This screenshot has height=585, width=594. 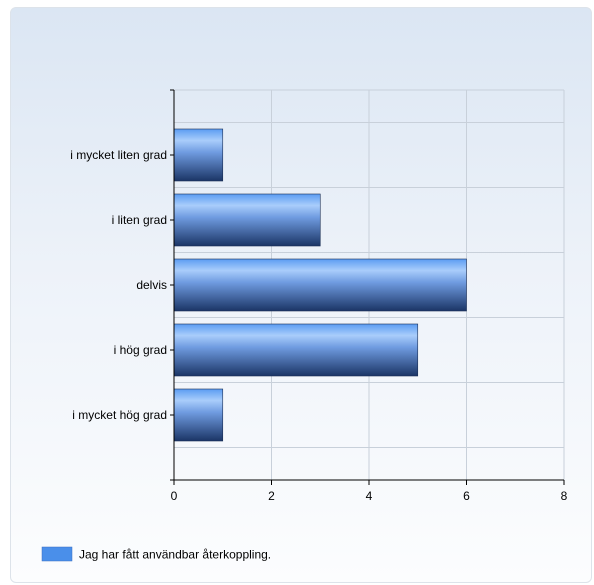 I want to click on category-label: delvis, so click(x=151, y=285).